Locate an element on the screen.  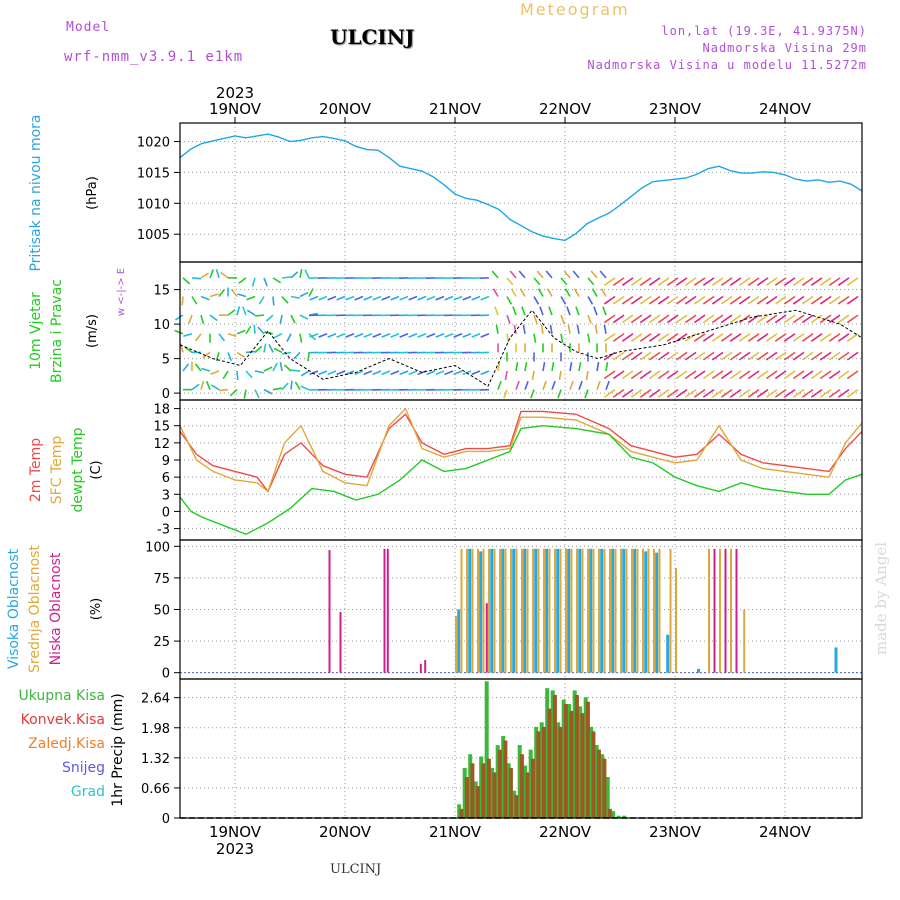
temp-unit: (C) is located at coordinates (96, 469).